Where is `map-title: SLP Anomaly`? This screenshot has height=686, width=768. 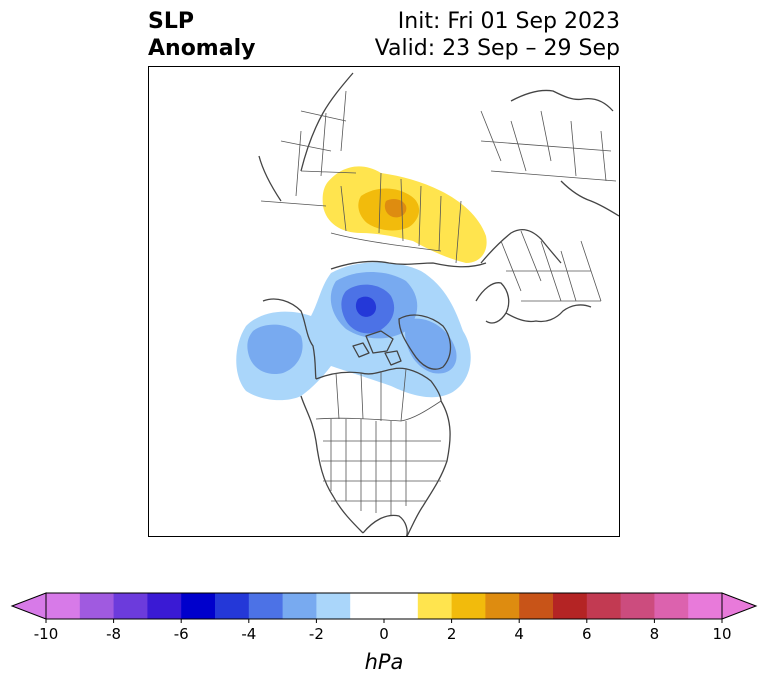 map-title: SLP Anomaly is located at coordinates (201, 35).